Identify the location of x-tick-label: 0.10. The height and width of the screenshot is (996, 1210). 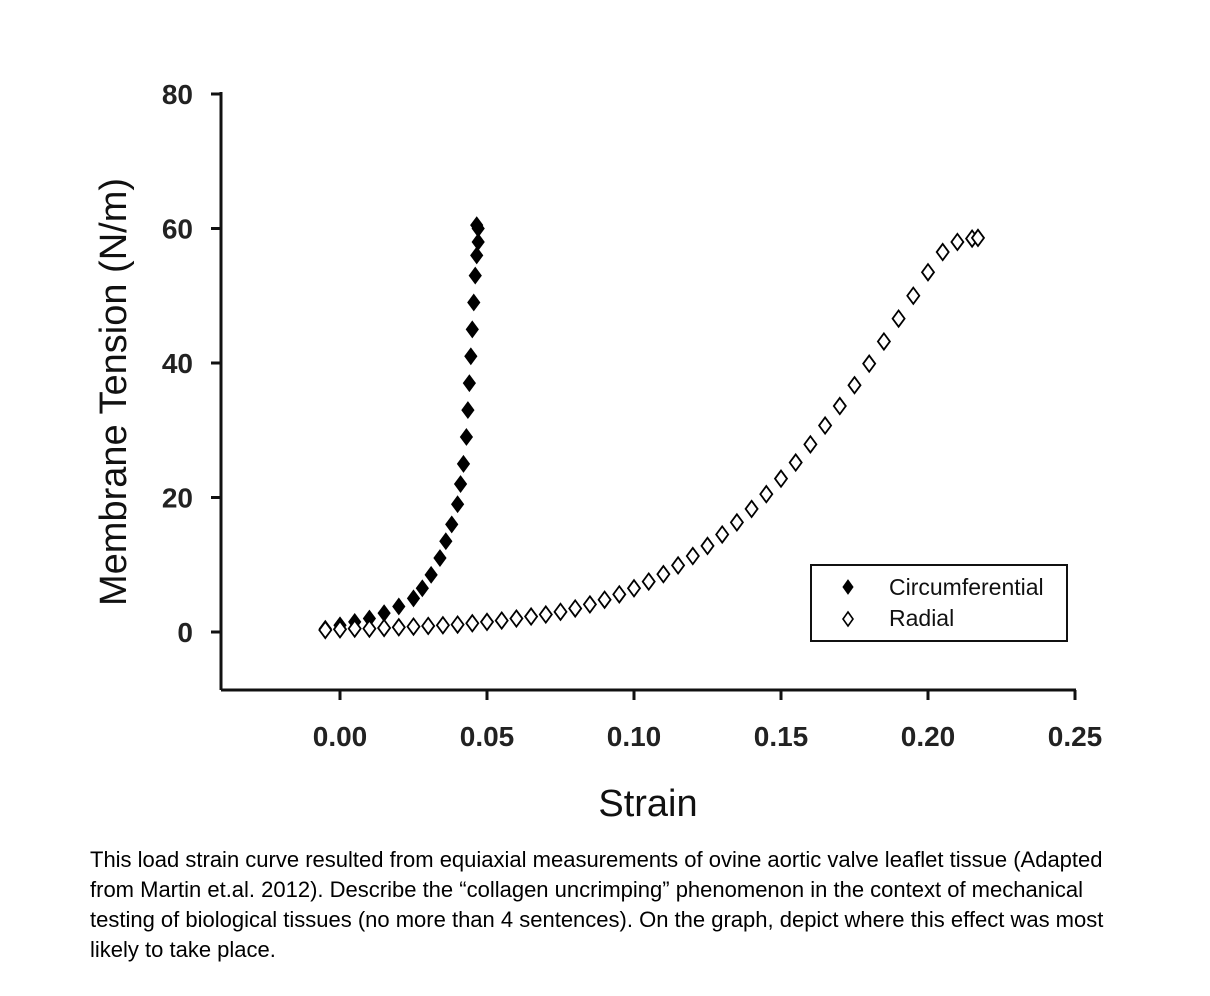
(634, 736).